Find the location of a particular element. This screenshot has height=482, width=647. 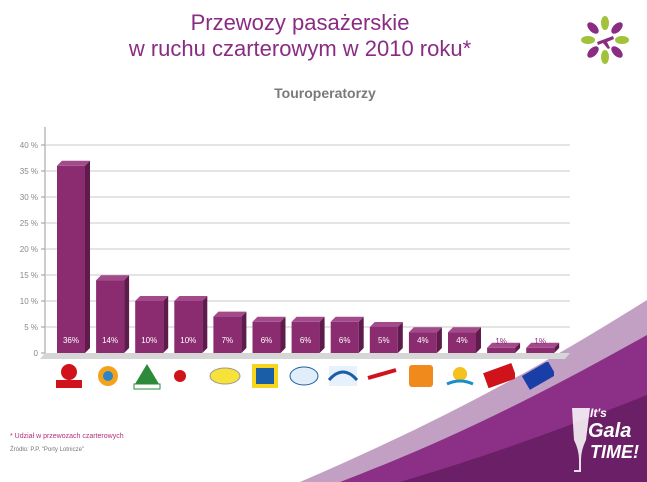

alfastar-logo-icon is located at coordinates (225, 376).